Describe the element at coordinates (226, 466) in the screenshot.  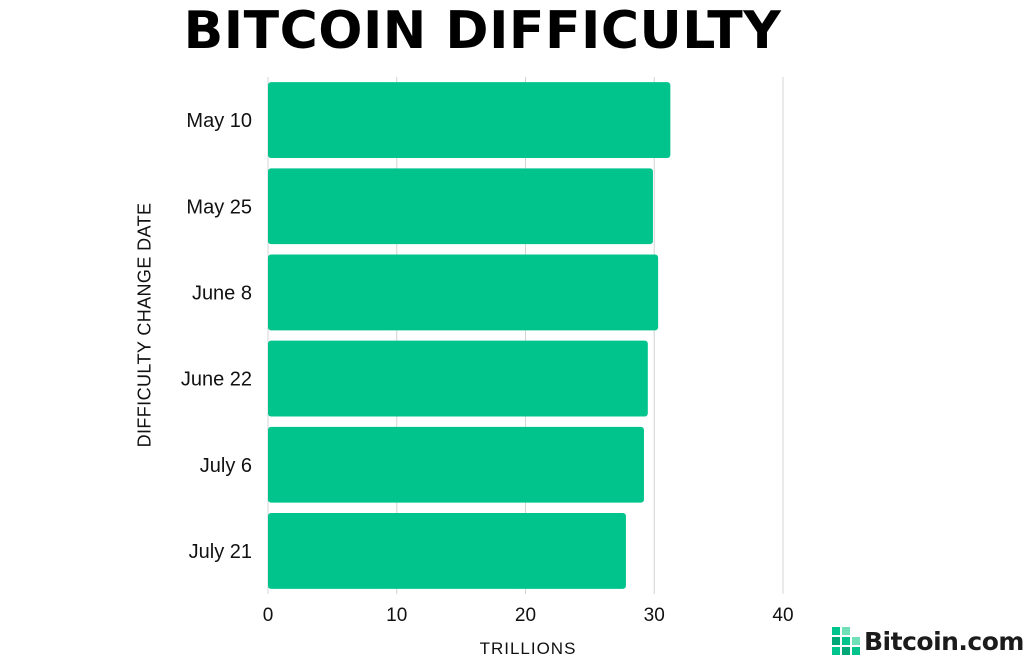
I see `category-label: July 6` at that location.